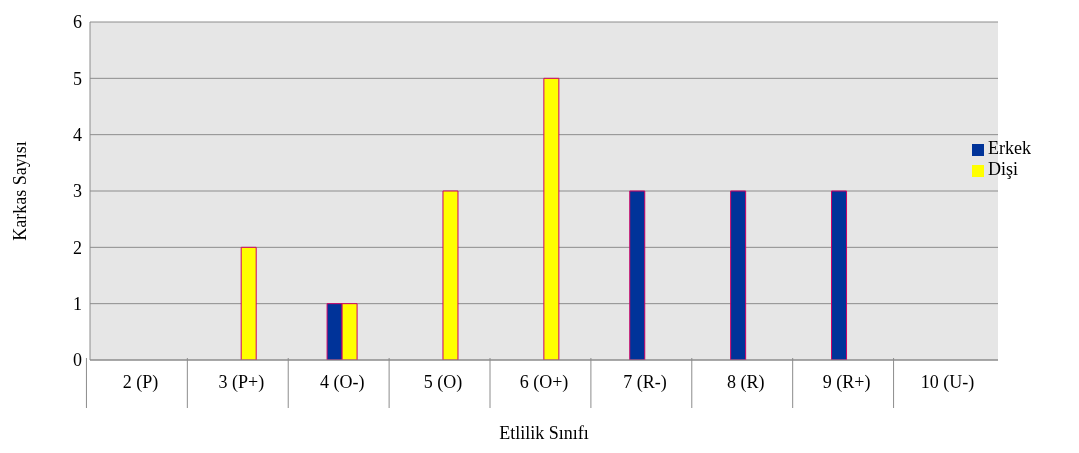 This screenshot has height=453, width=1079. What do you see at coordinates (77, 135) in the screenshot?
I see `y-tick-label: 4` at bounding box center [77, 135].